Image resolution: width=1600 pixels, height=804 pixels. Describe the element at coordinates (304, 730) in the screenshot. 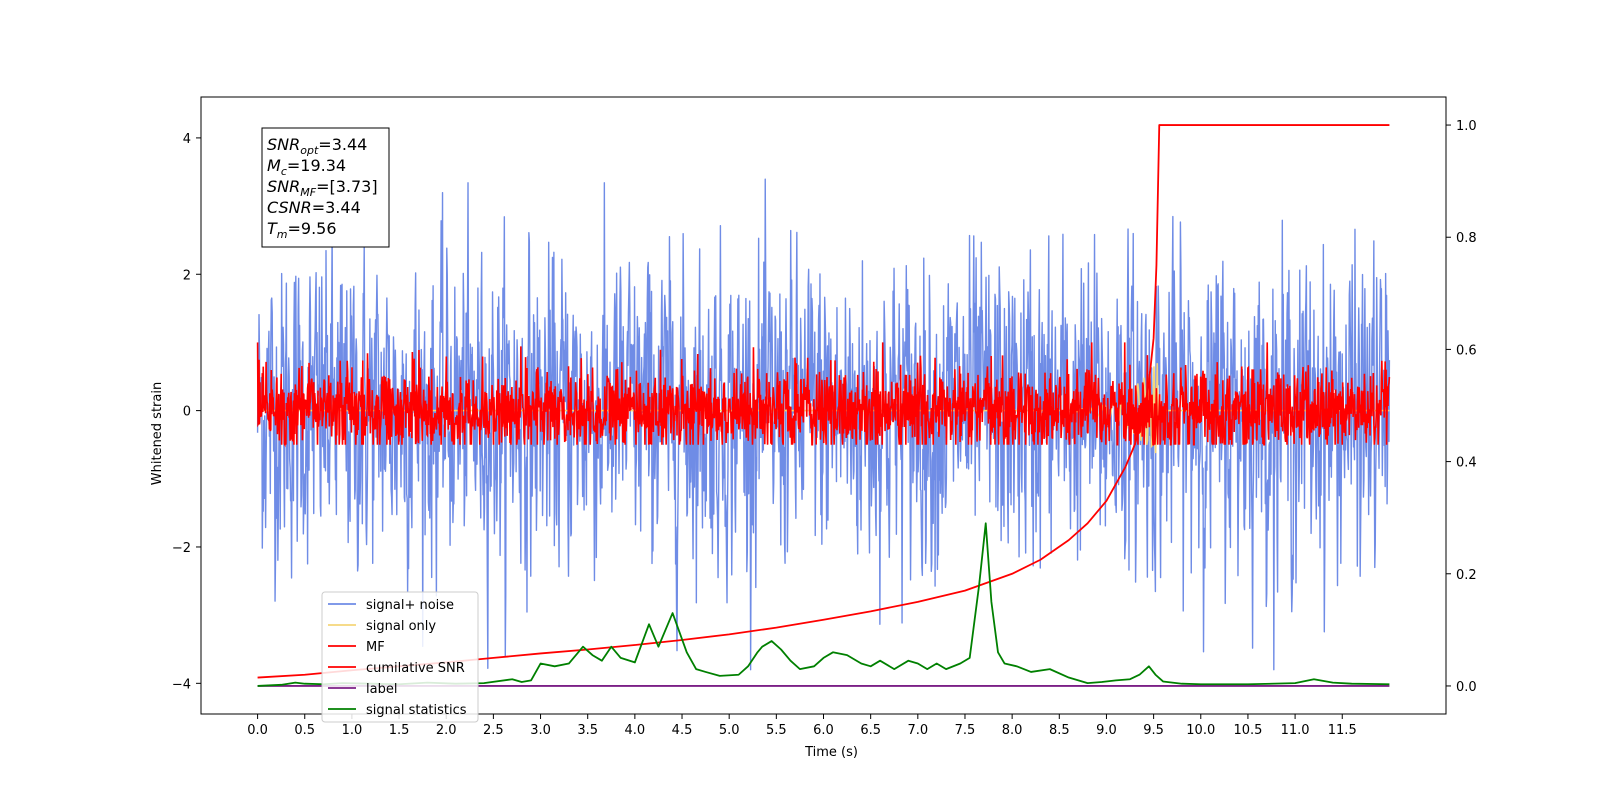

I see `x-tick-label: 0.5` at that location.